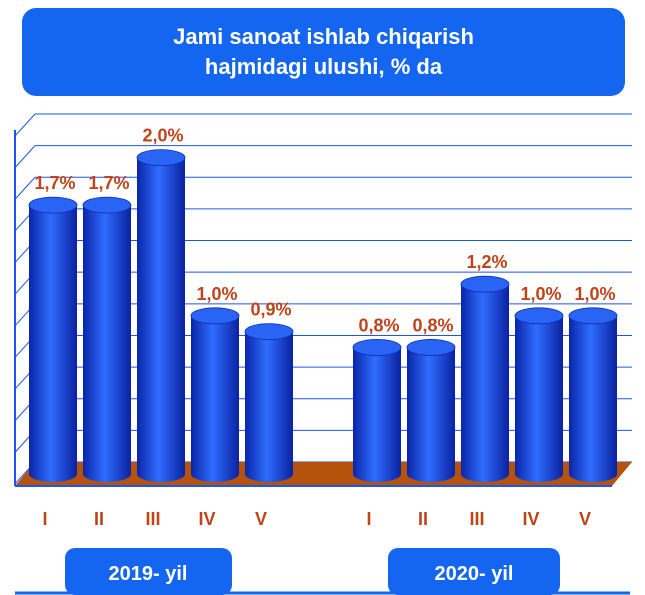  Describe the element at coordinates (270, 310) in the screenshot. I see `data-label: 0,9%` at that location.